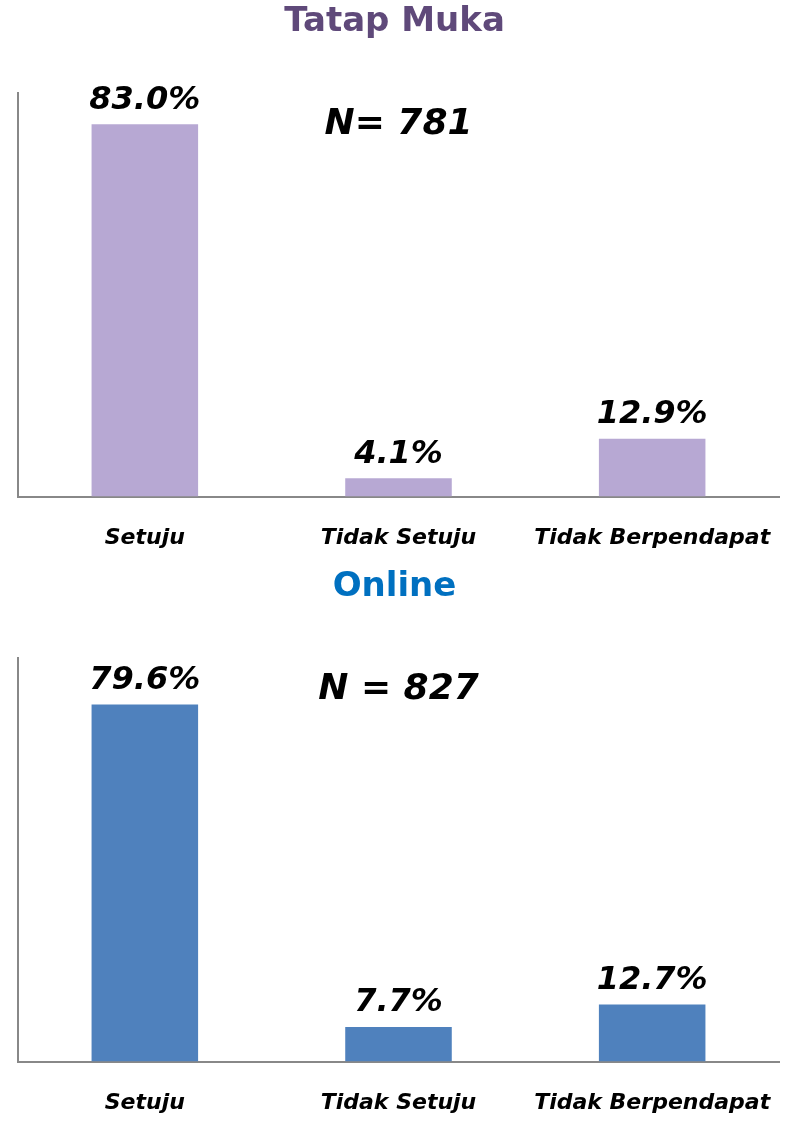  What do you see at coordinates (394, 20) in the screenshot?
I see `chart-title: Tatap Muka` at bounding box center [394, 20].